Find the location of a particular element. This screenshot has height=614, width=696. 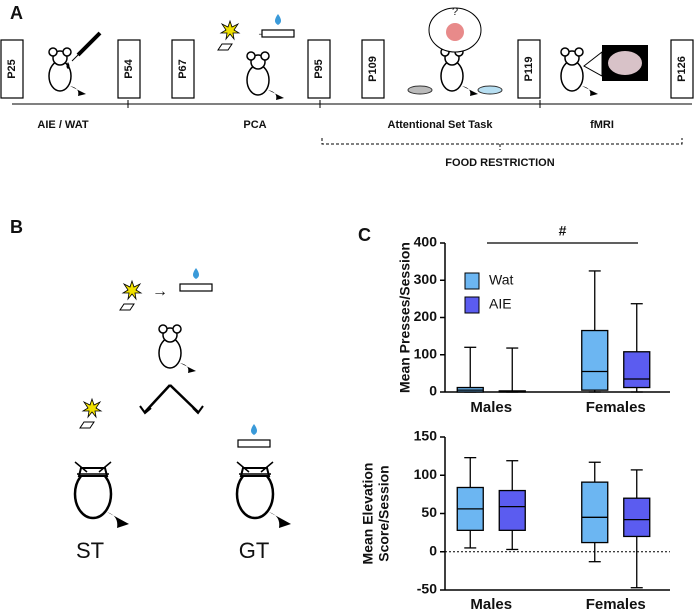

panel-label: B is located at coordinates (16, 227).